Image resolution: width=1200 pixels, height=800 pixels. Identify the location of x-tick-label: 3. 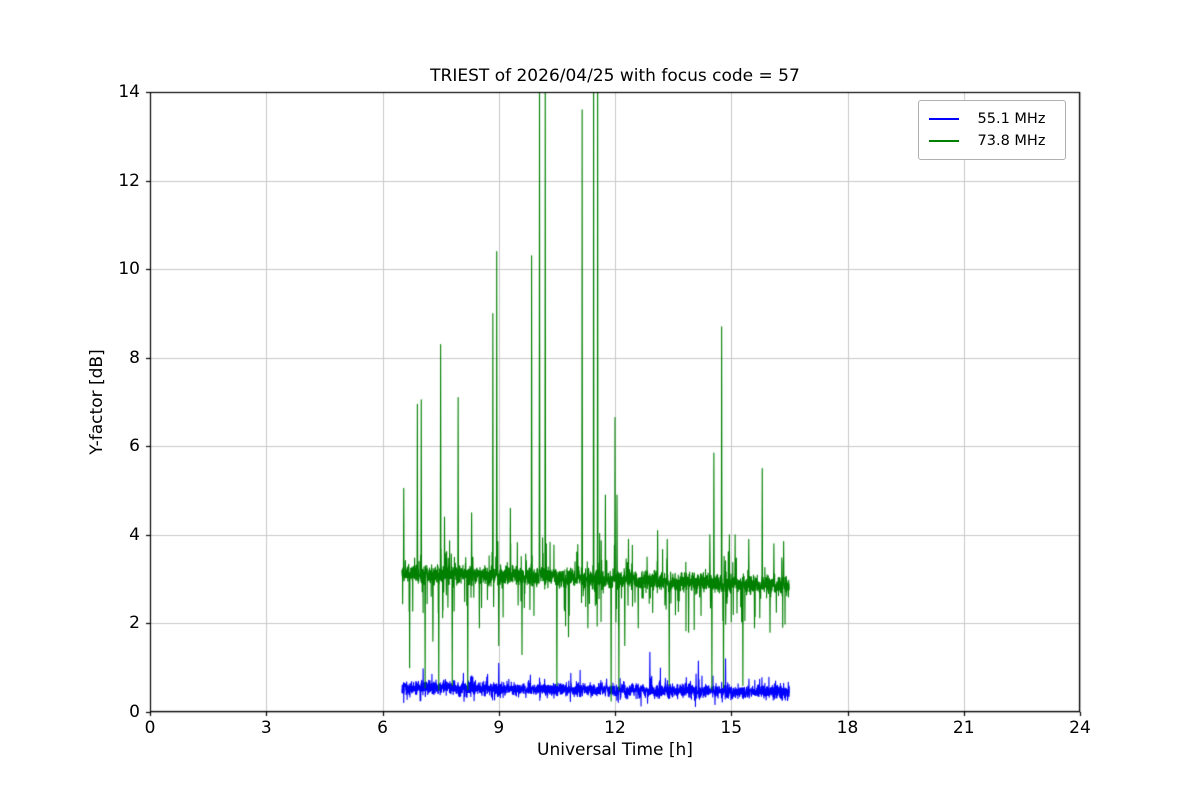
(266, 728).